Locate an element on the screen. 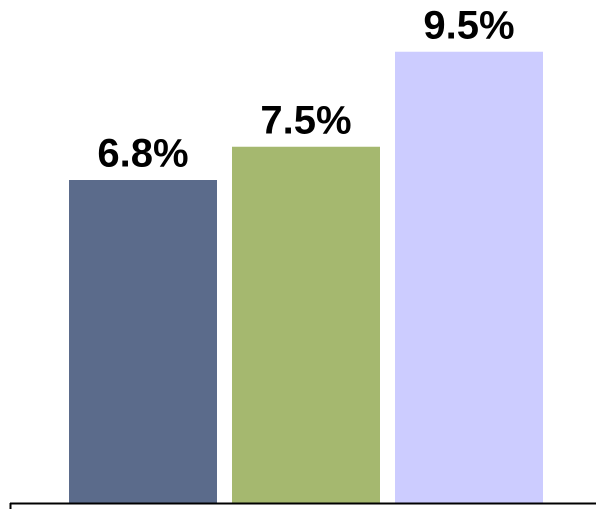 Image resolution: width=596 pixels, height=509 pixels. value-label: 9.5% is located at coordinates (468, 25).